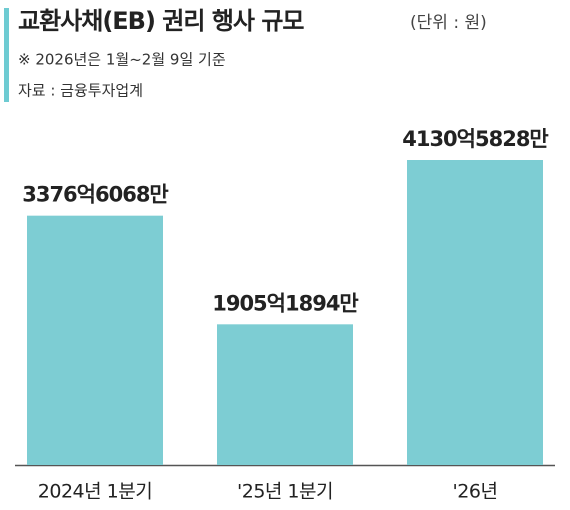 Image resolution: width=570 pixels, height=510 pixels. What do you see at coordinates (6, 55) in the screenshot?
I see `accent-bar` at bounding box center [6, 55].